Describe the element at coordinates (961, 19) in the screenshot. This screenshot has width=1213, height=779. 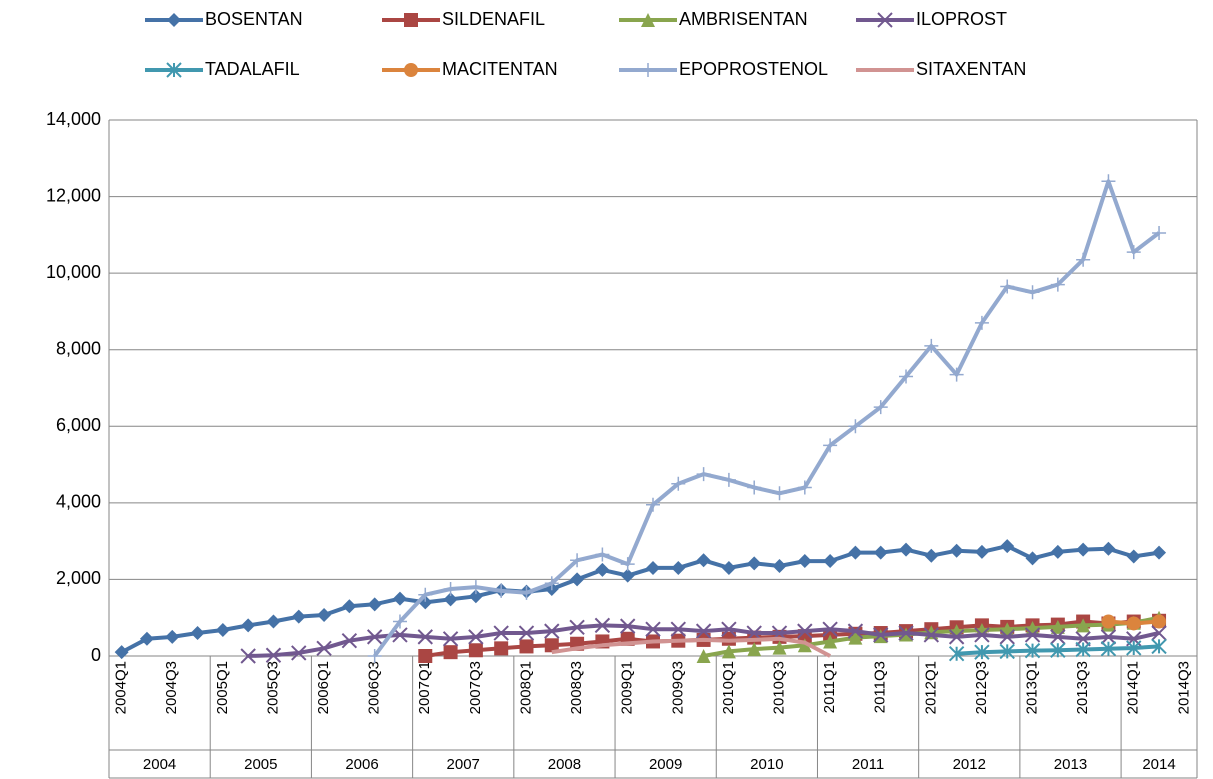
I see `legend-label: ILOPROST` at that location.